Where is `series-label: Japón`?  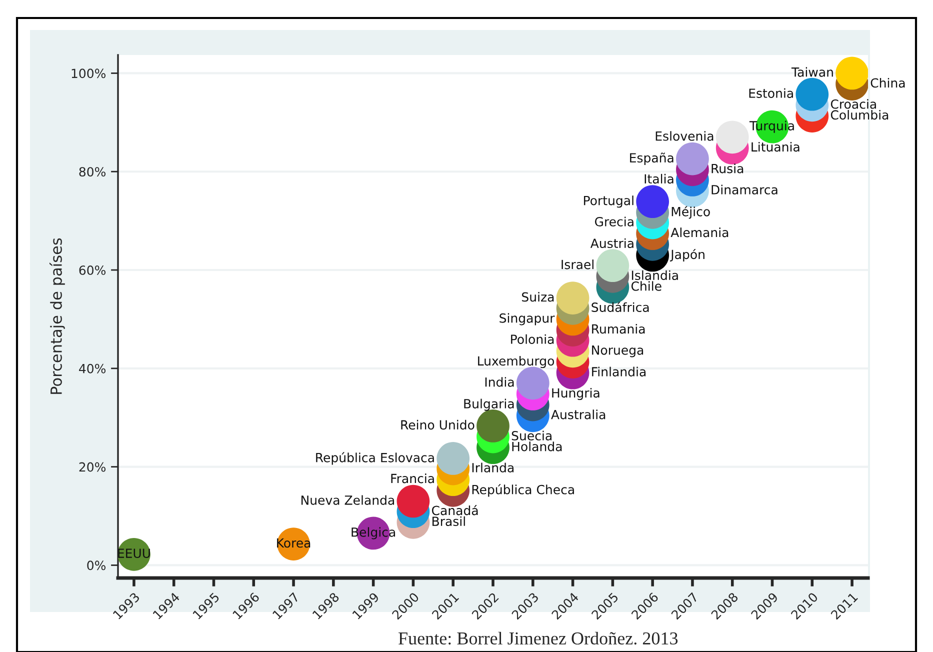
series-label: Japón is located at coordinates (687, 255).